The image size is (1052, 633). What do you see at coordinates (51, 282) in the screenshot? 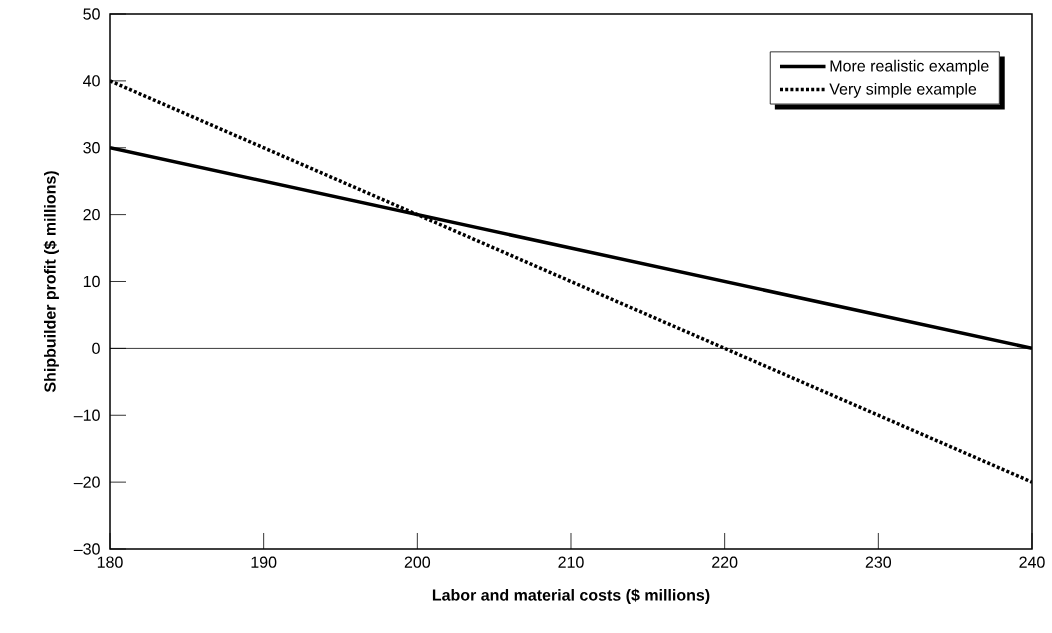
I see `y-axis-title: Shipbuilder profit ($ millions)` at bounding box center [51, 282].